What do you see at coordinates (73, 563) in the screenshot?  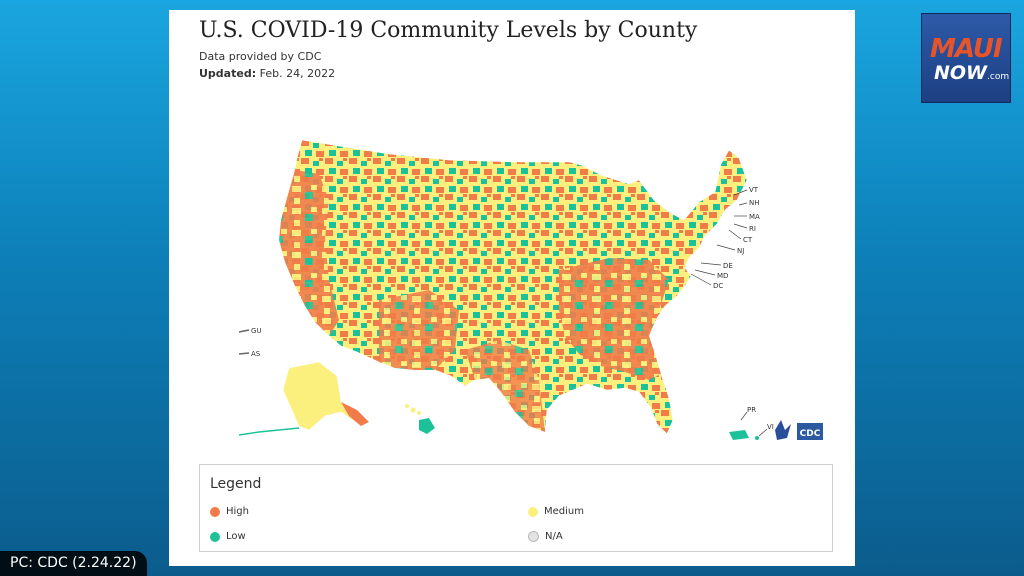 I see `photo-credit: PC: CDC (2.24.22)` at bounding box center [73, 563].